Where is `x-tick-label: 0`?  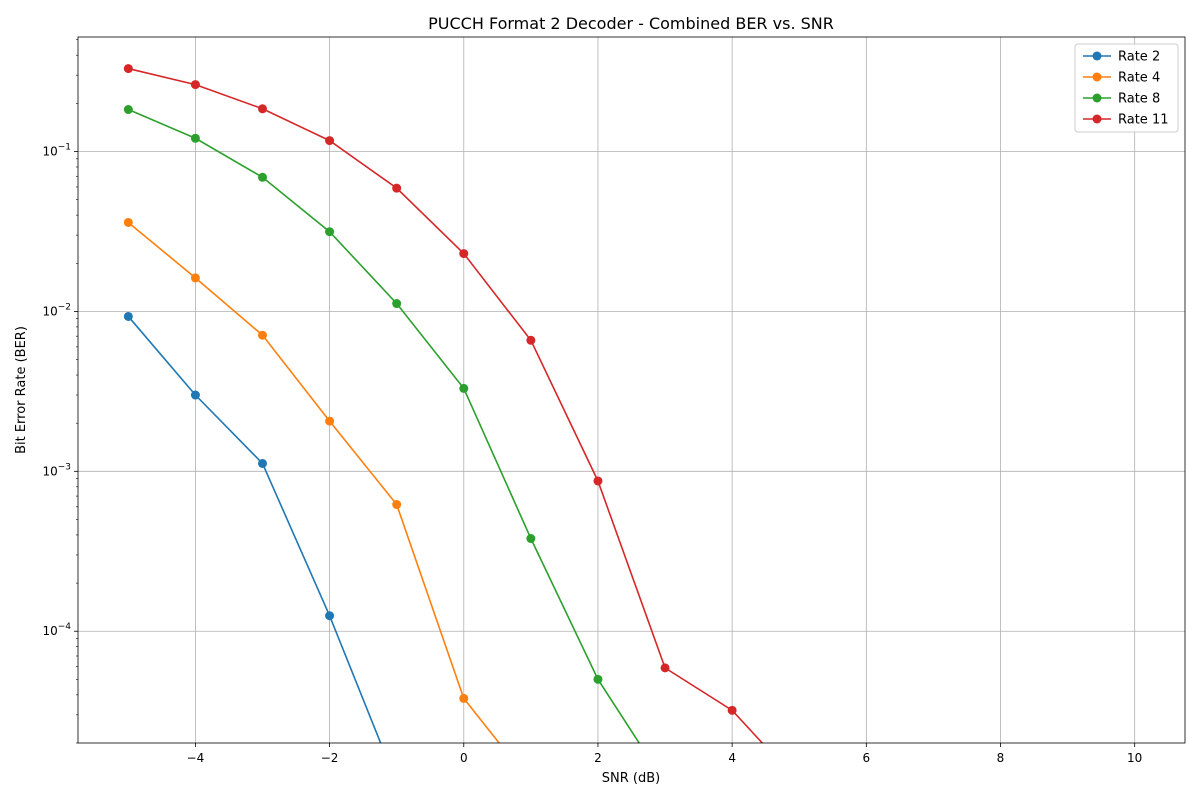
x-tick-label: 0 is located at coordinates (464, 758).